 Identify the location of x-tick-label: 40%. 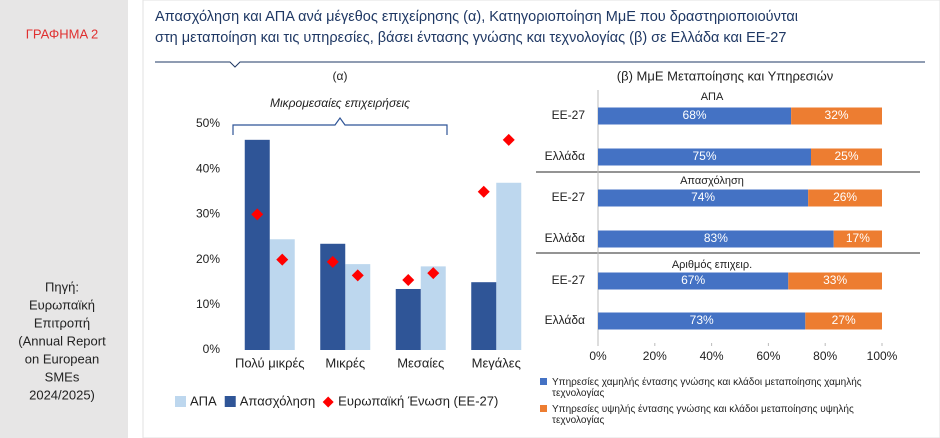
(712, 356).